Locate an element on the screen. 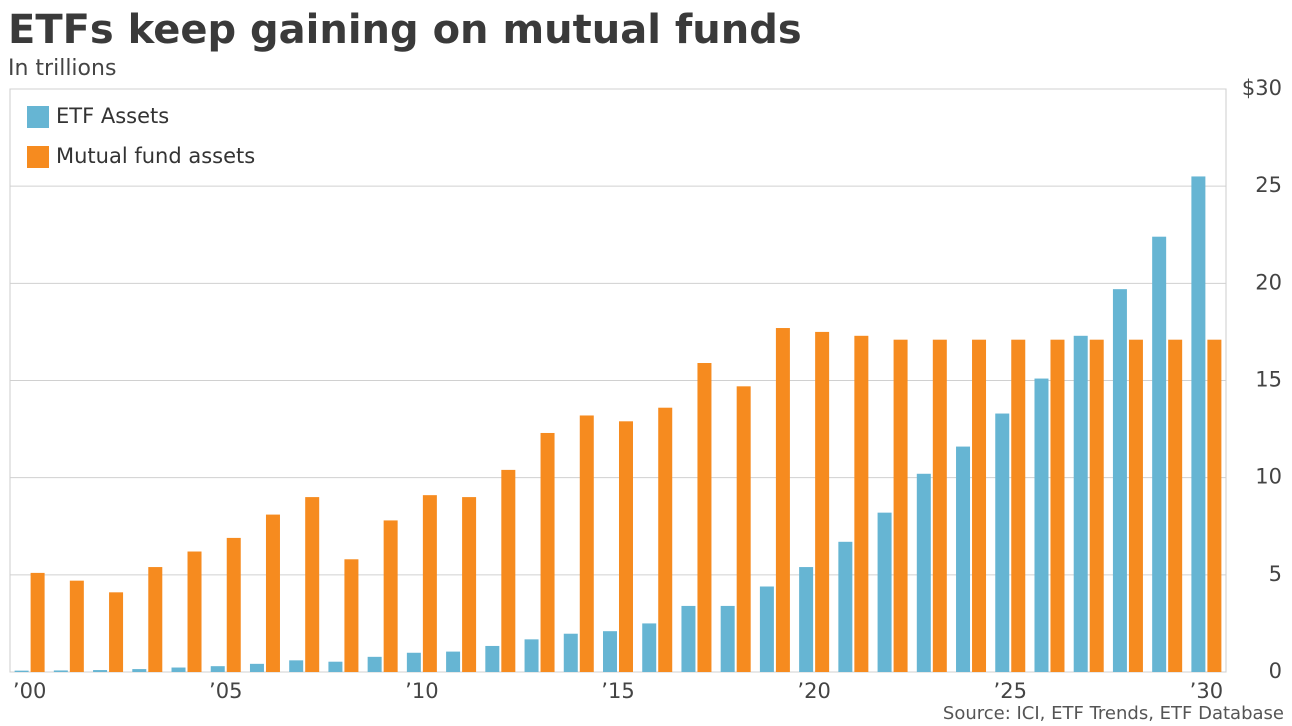  x-tick-label: ’00 is located at coordinates (29, 691).